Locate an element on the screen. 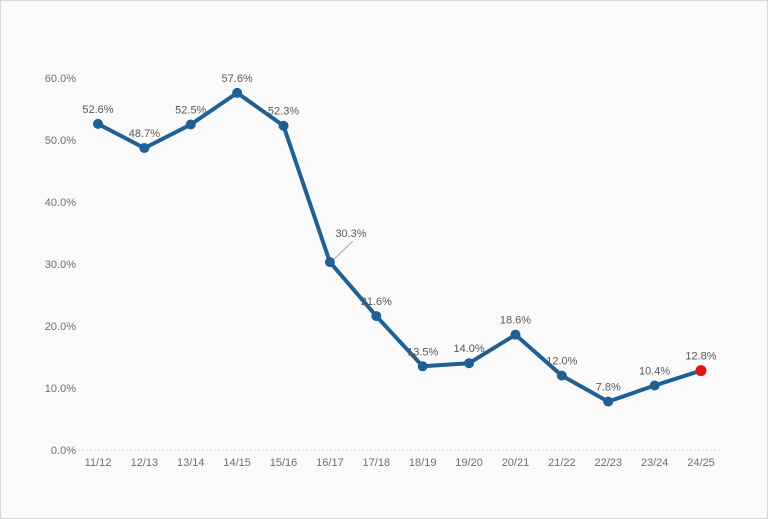  x-tick-label: 21/22 is located at coordinates (562, 463).